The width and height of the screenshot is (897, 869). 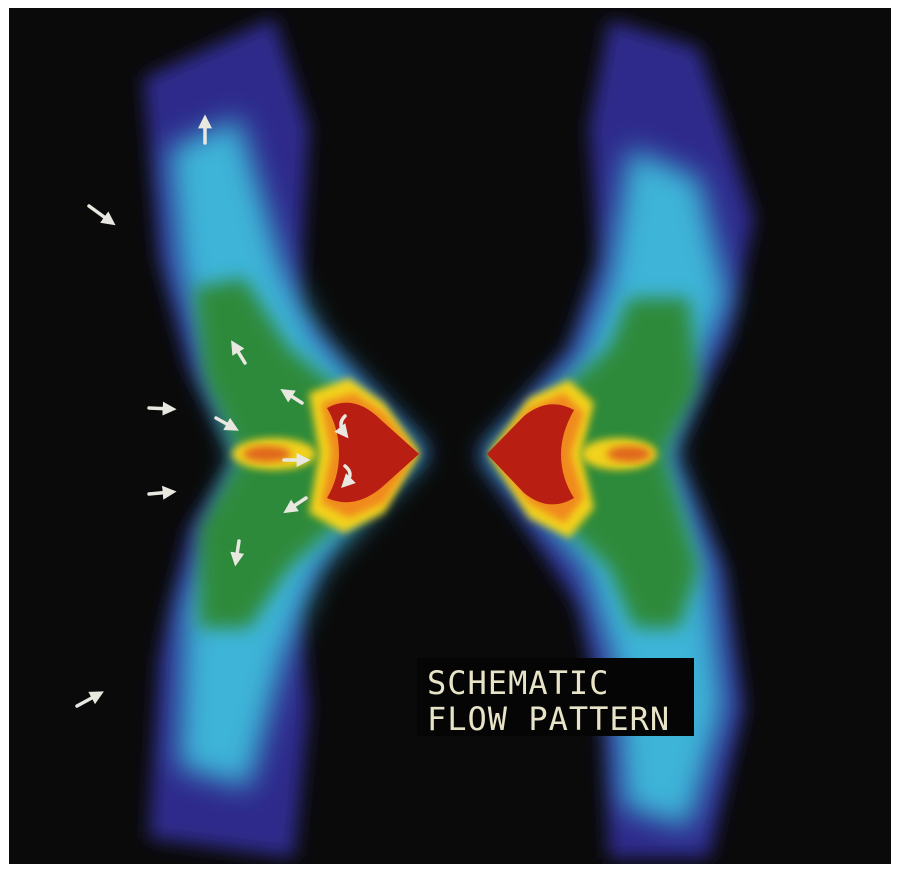 I want to click on right-jet-orange, so click(x=629, y=454).